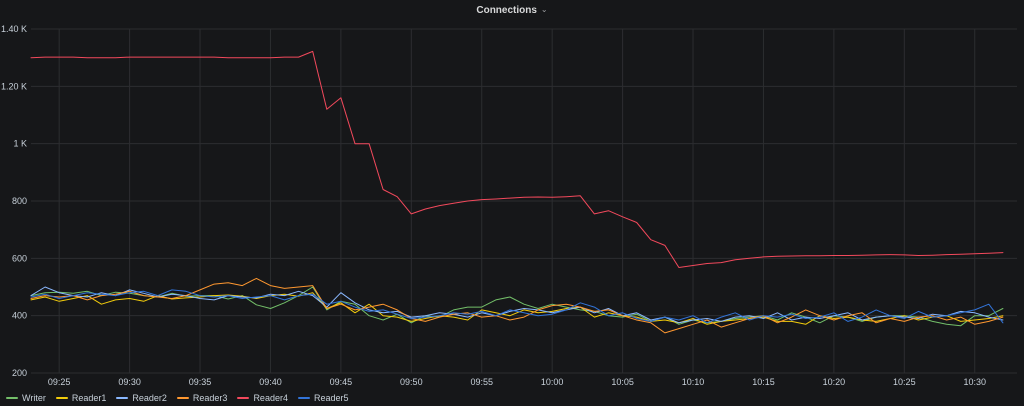 The image size is (1024, 406). I want to click on legend-item-reader3: Reader3, so click(202, 397).